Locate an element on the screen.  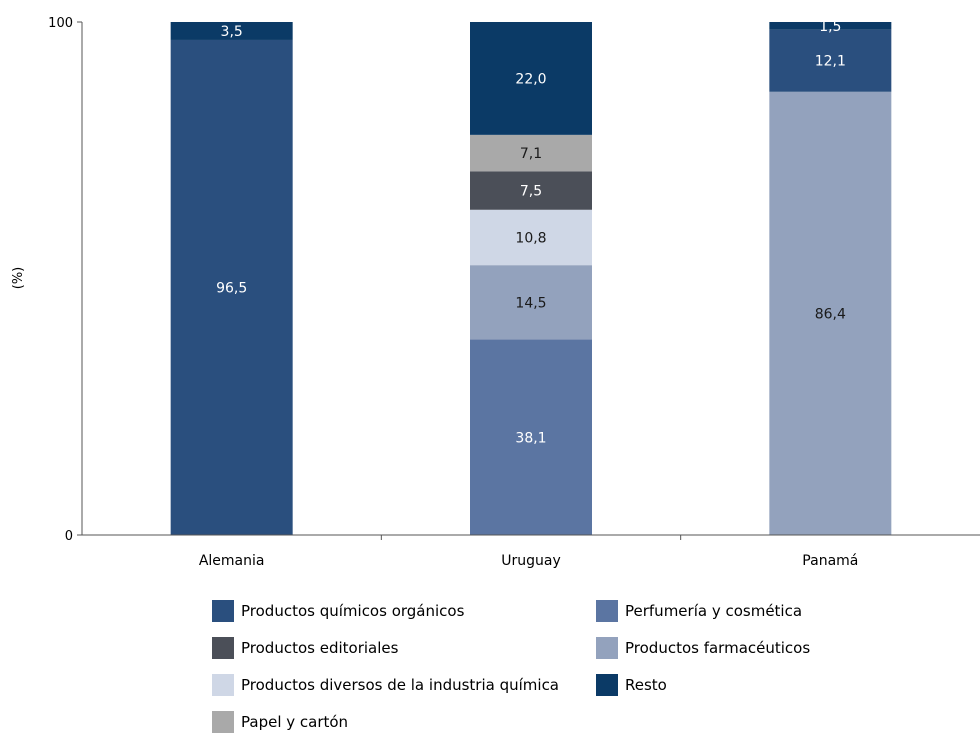
legend-item: Productos farmacéuticos is located at coordinates (703, 648).